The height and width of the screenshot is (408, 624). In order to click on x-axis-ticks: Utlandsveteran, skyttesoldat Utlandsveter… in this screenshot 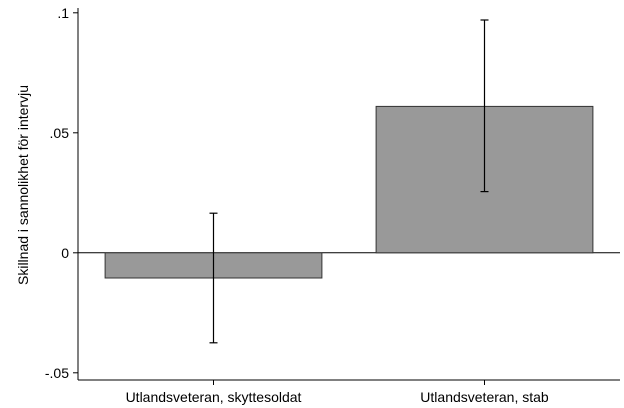, I will do `click(337, 392)`.